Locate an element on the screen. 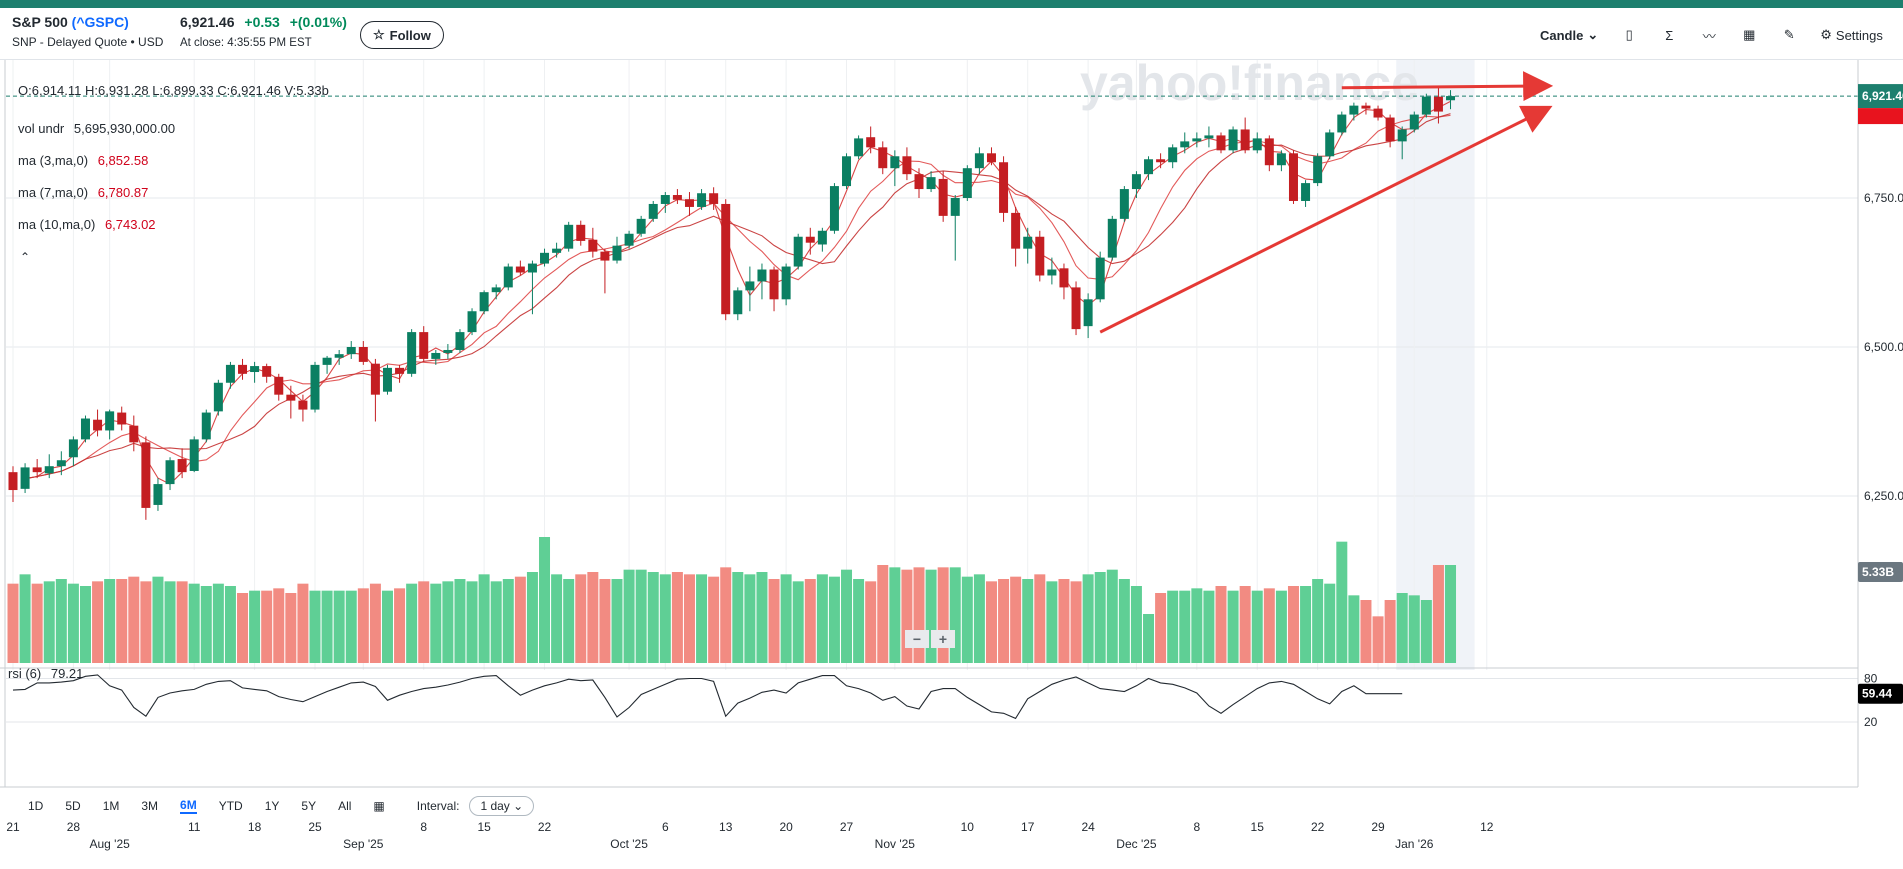 The image size is (1903, 869). close-time: At close: 4:35:55 PM EST is located at coordinates (246, 43).